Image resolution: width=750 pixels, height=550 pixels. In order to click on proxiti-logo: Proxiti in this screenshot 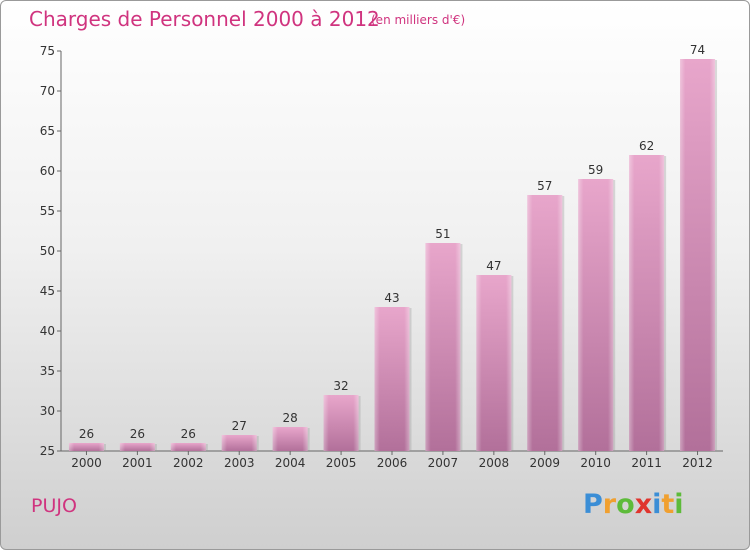, I will do `click(633, 504)`.